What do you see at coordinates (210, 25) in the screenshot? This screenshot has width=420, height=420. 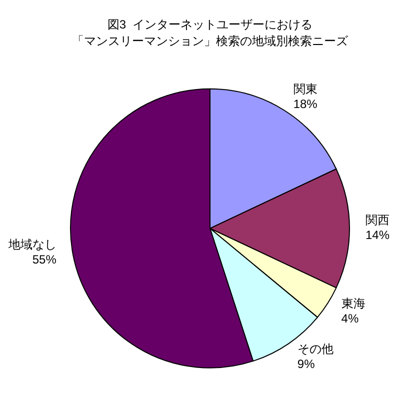 I see `chart-title: 図3 インターネットユーザーにおける` at bounding box center [210, 25].